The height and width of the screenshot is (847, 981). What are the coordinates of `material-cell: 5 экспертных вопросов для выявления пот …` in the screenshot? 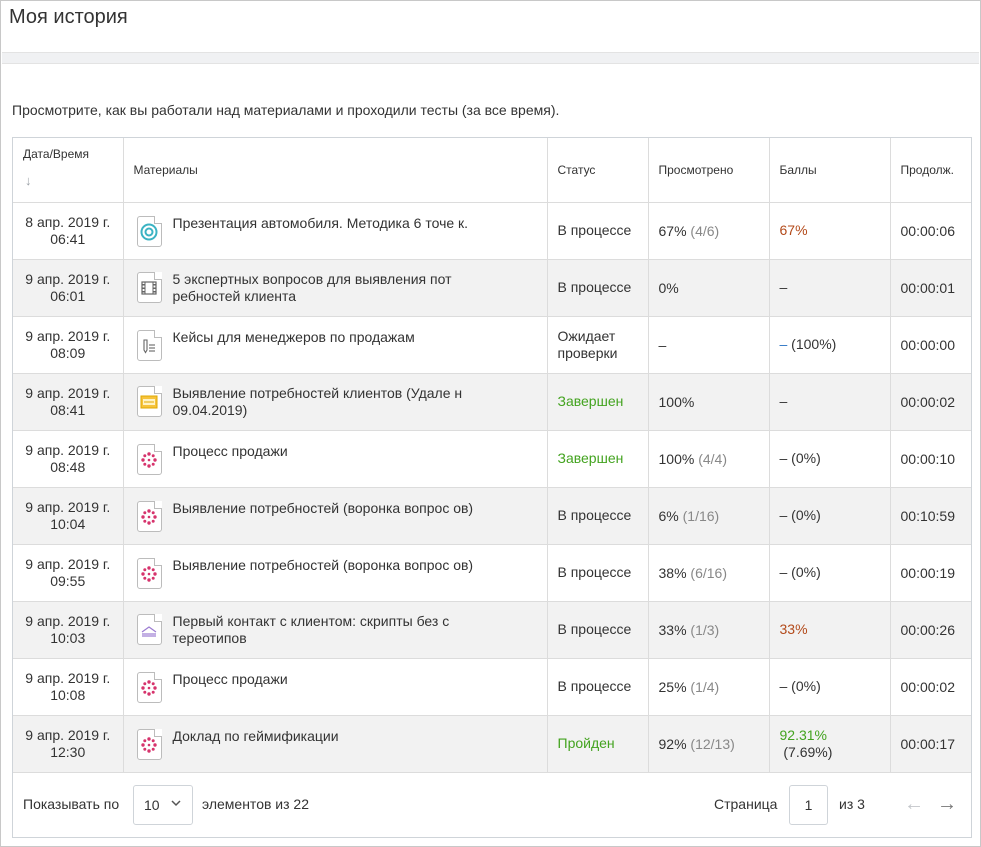 It's located at (335, 288).